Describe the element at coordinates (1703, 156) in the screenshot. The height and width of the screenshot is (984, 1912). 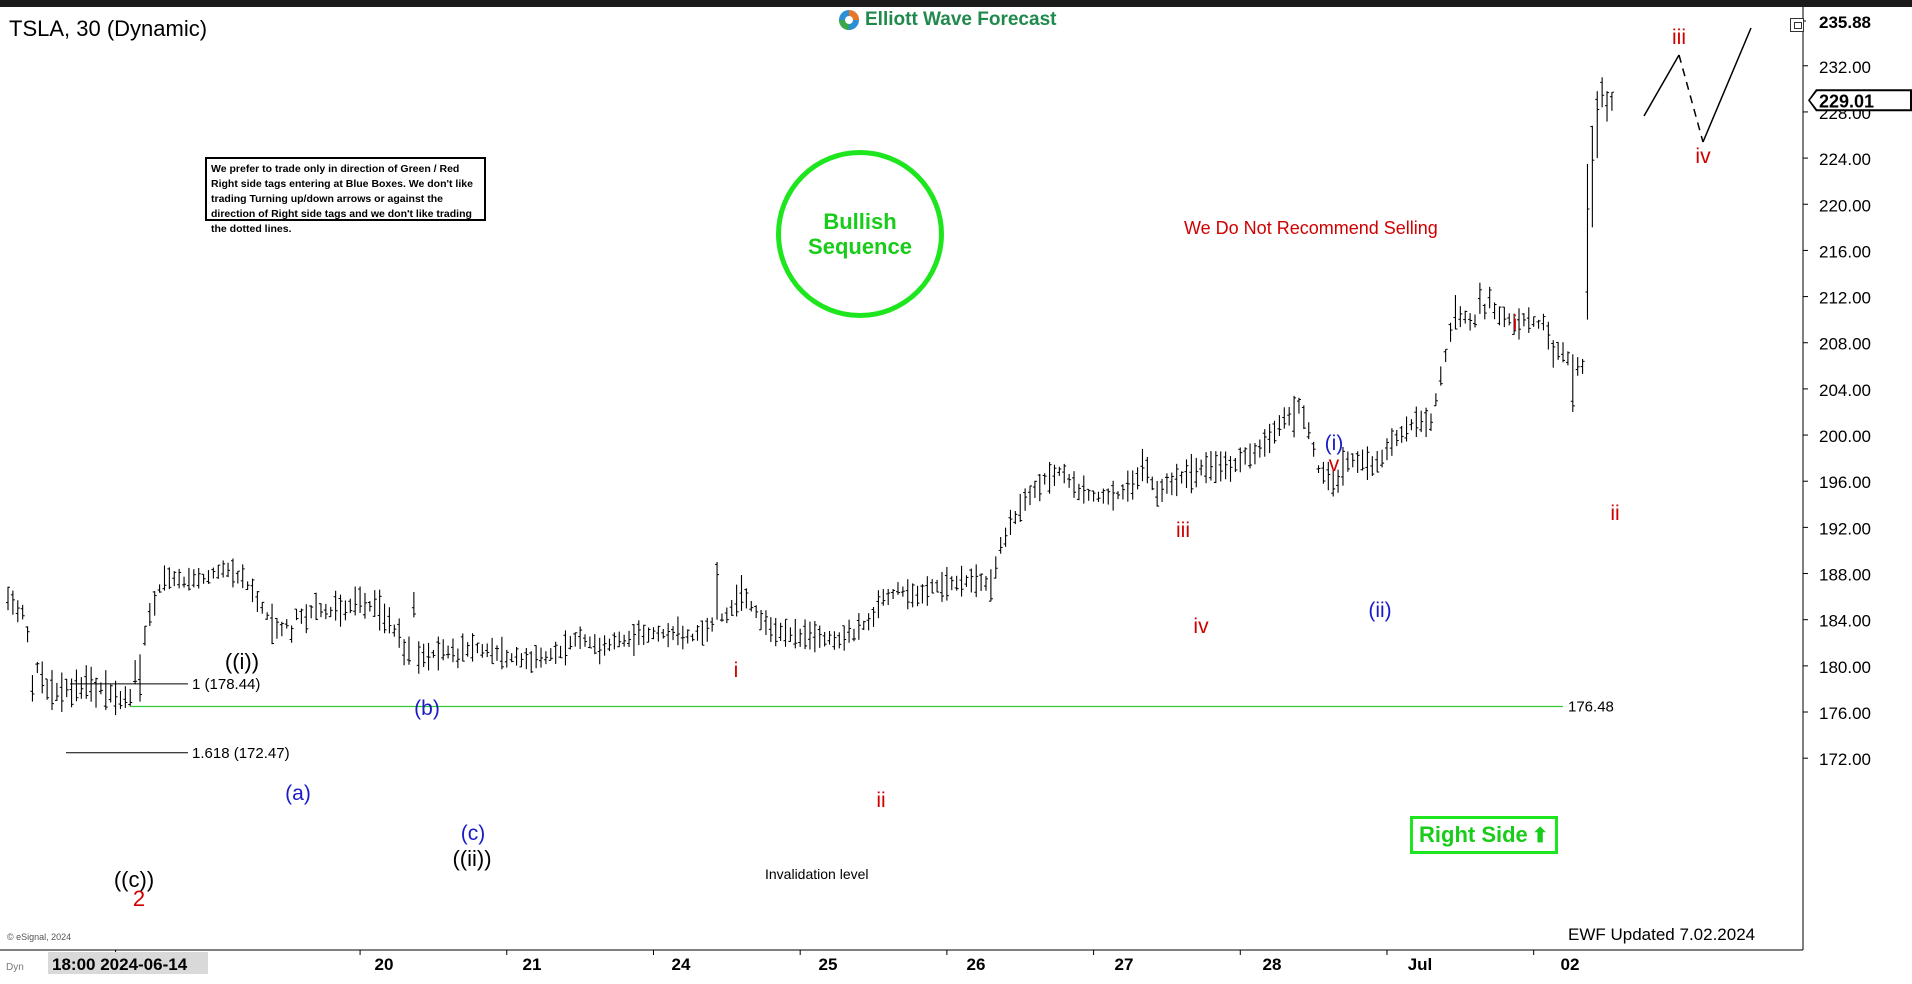
I see `wave-label: iv` at that location.